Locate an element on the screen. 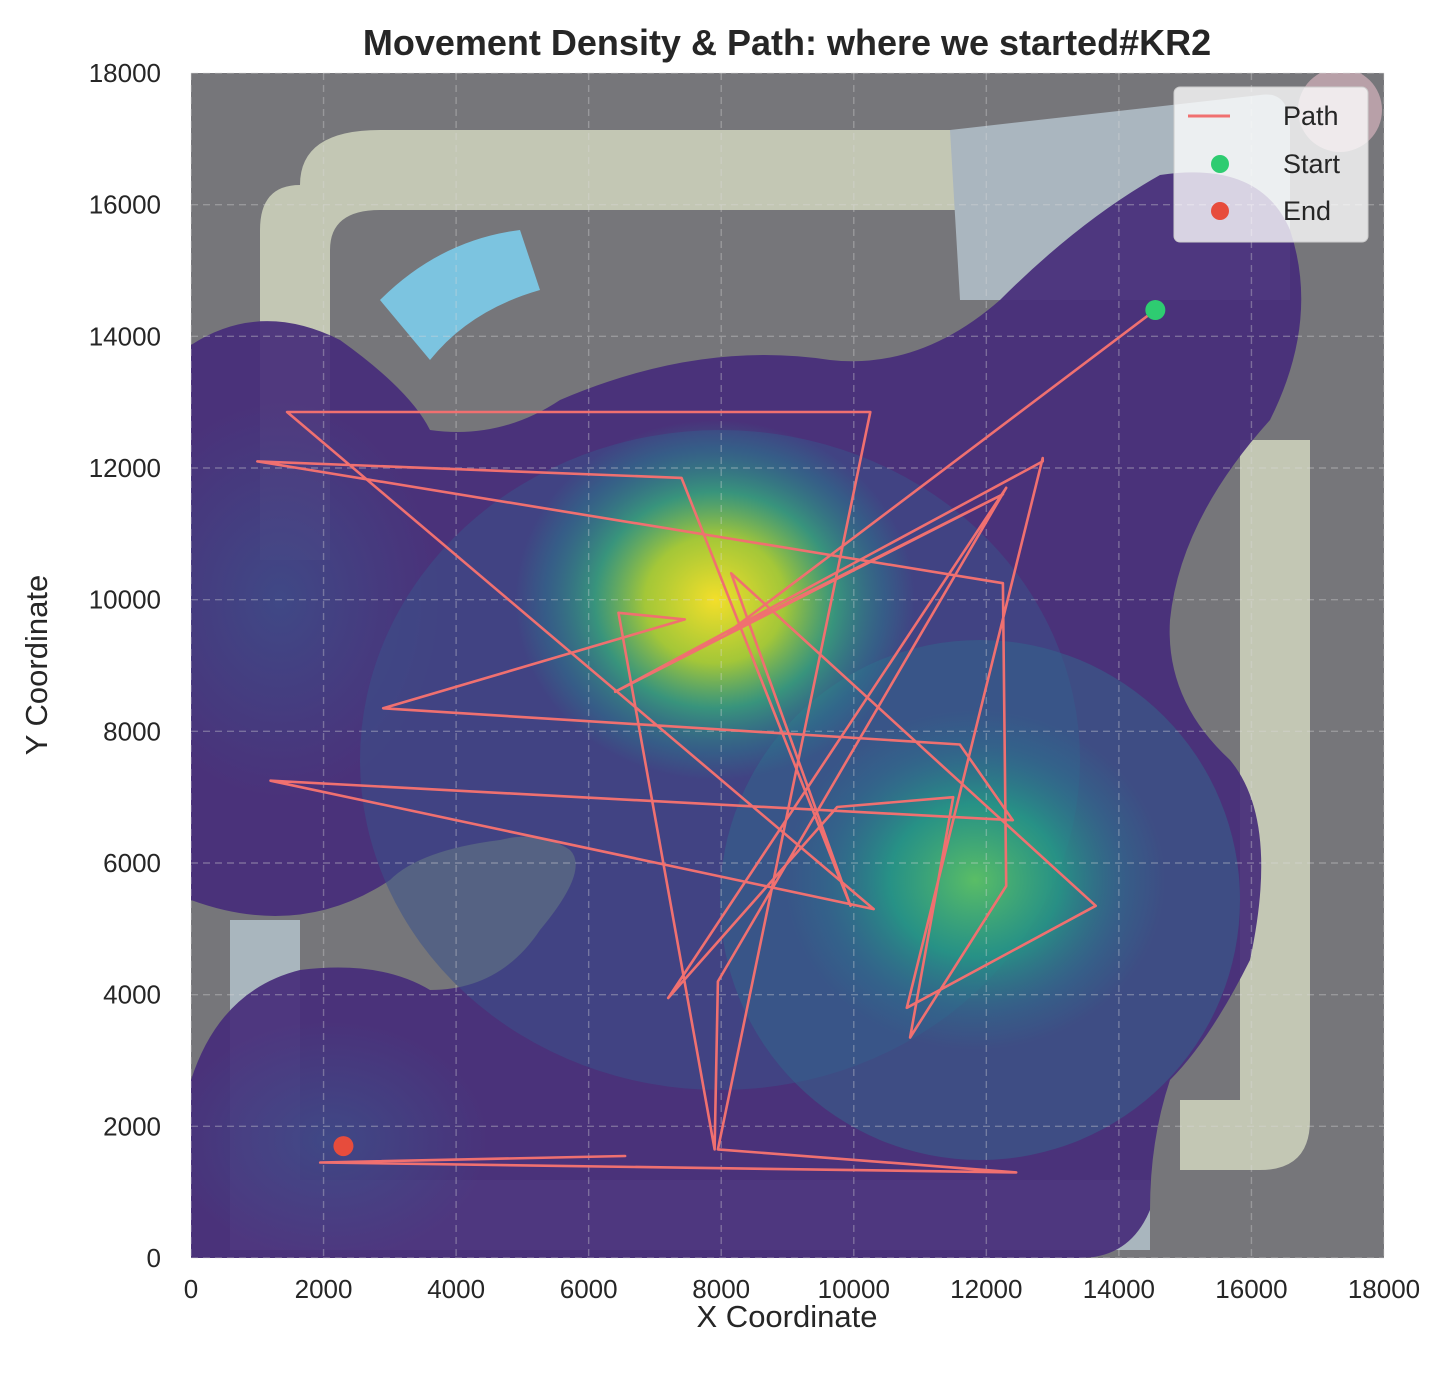 The height and width of the screenshot is (1386, 1452). end-marker is located at coordinates (343, 1146).